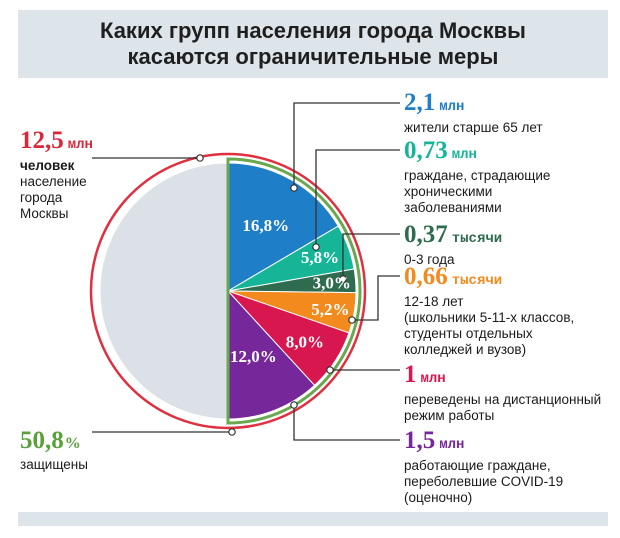  I want to click on annotation-3-line-2: студенты отдельных, so click(468, 333).